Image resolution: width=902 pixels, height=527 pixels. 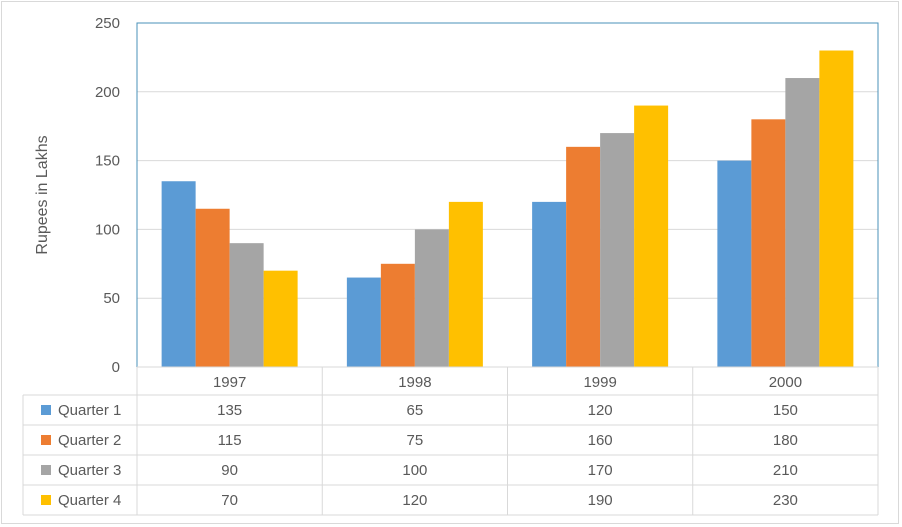 What do you see at coordinates (600, 500) in the screenshot?
I see `data-label: 190` at bounding box center [600, 500].